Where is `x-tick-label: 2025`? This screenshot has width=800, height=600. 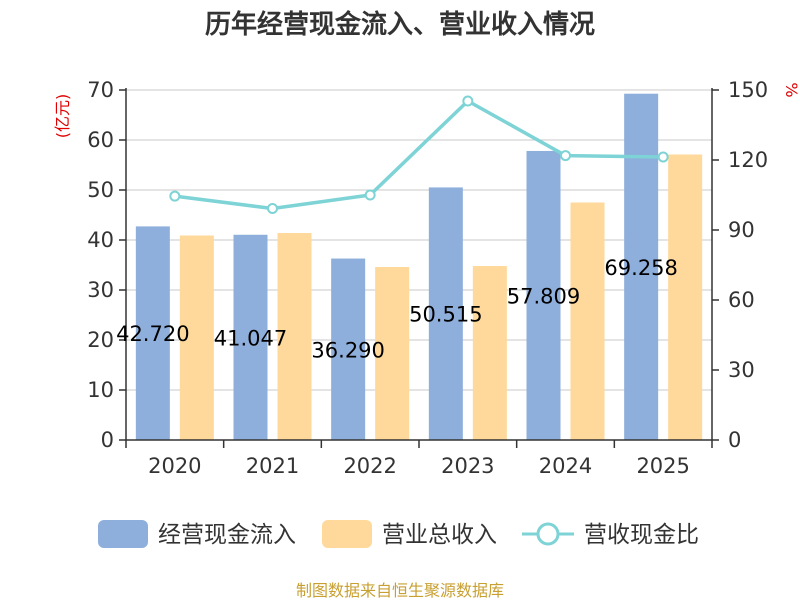
x-tick-label: 2025 is located at coordinates (662, 466).